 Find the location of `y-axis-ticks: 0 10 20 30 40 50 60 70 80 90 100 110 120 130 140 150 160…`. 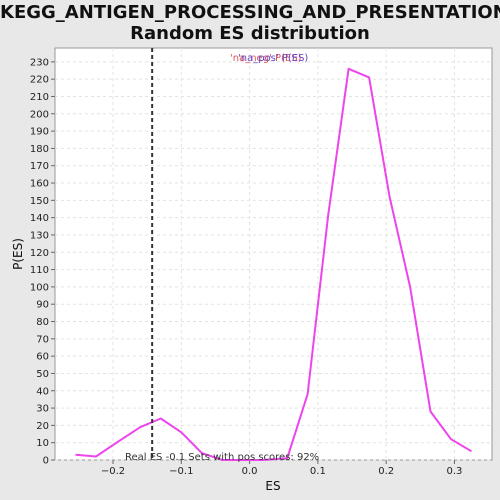

y-axis-ticks: 0 10 20 30 40 50 60 70 80 90 100 110 120 130 140 150 160… is located at coordinates (42, 262).